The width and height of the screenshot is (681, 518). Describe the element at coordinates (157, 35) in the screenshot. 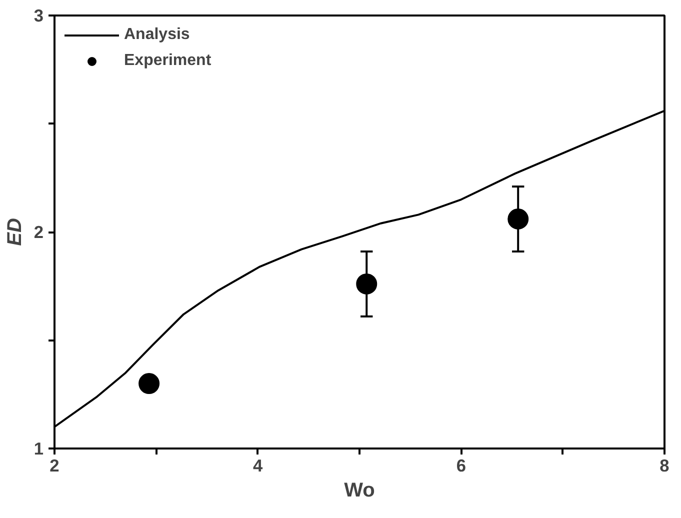

I see `legend-label: Analysis` at that location.